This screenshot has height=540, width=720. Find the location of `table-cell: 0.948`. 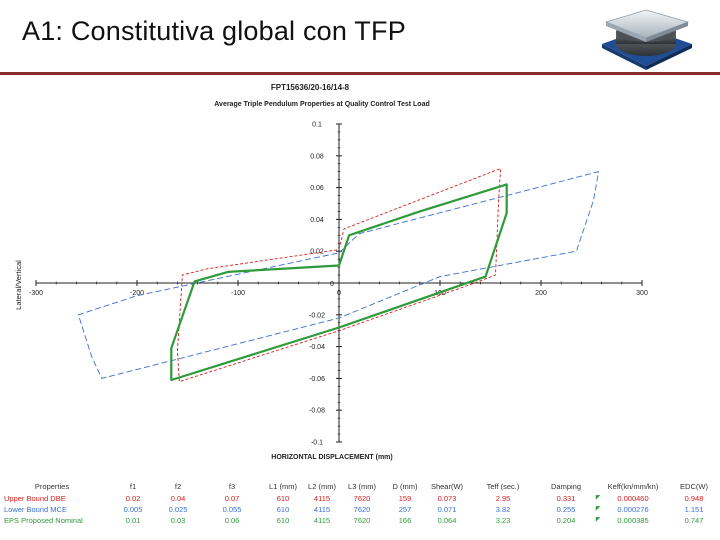

table-cell: 0.948 is located at coordinates (694, 498).